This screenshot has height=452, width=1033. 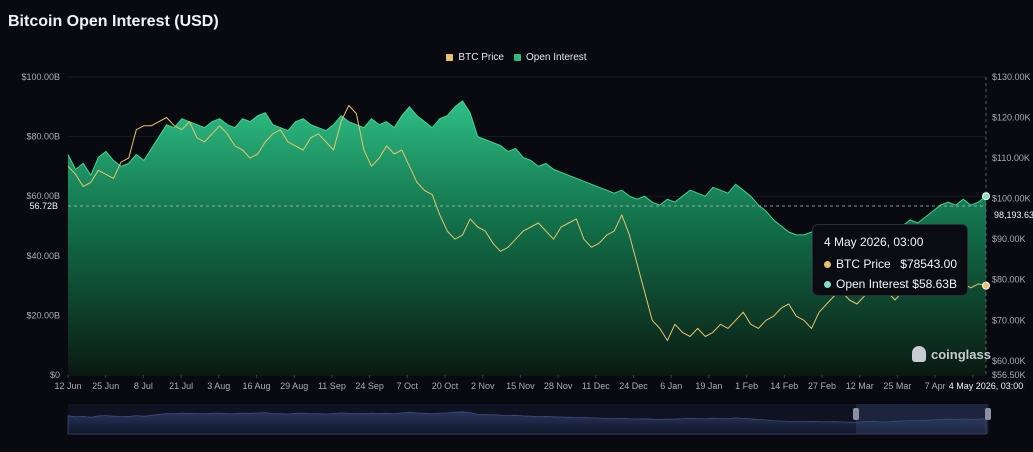 I want to click on x-tick-label: 27 Feb, so click(x=822, y=386).